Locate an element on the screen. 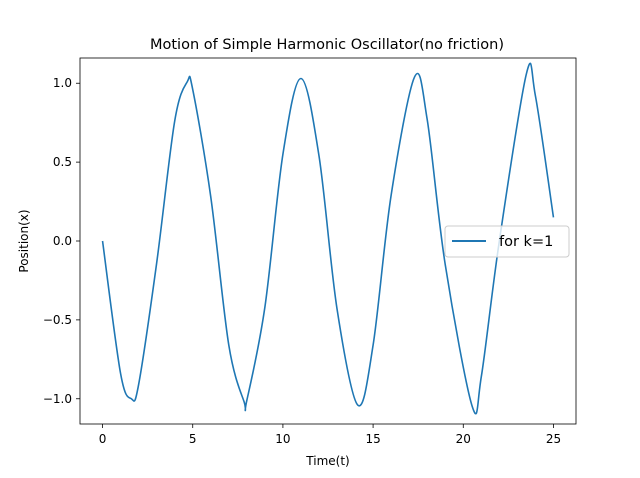  x-tick-label: 10 is located at coordinates (282, 439).